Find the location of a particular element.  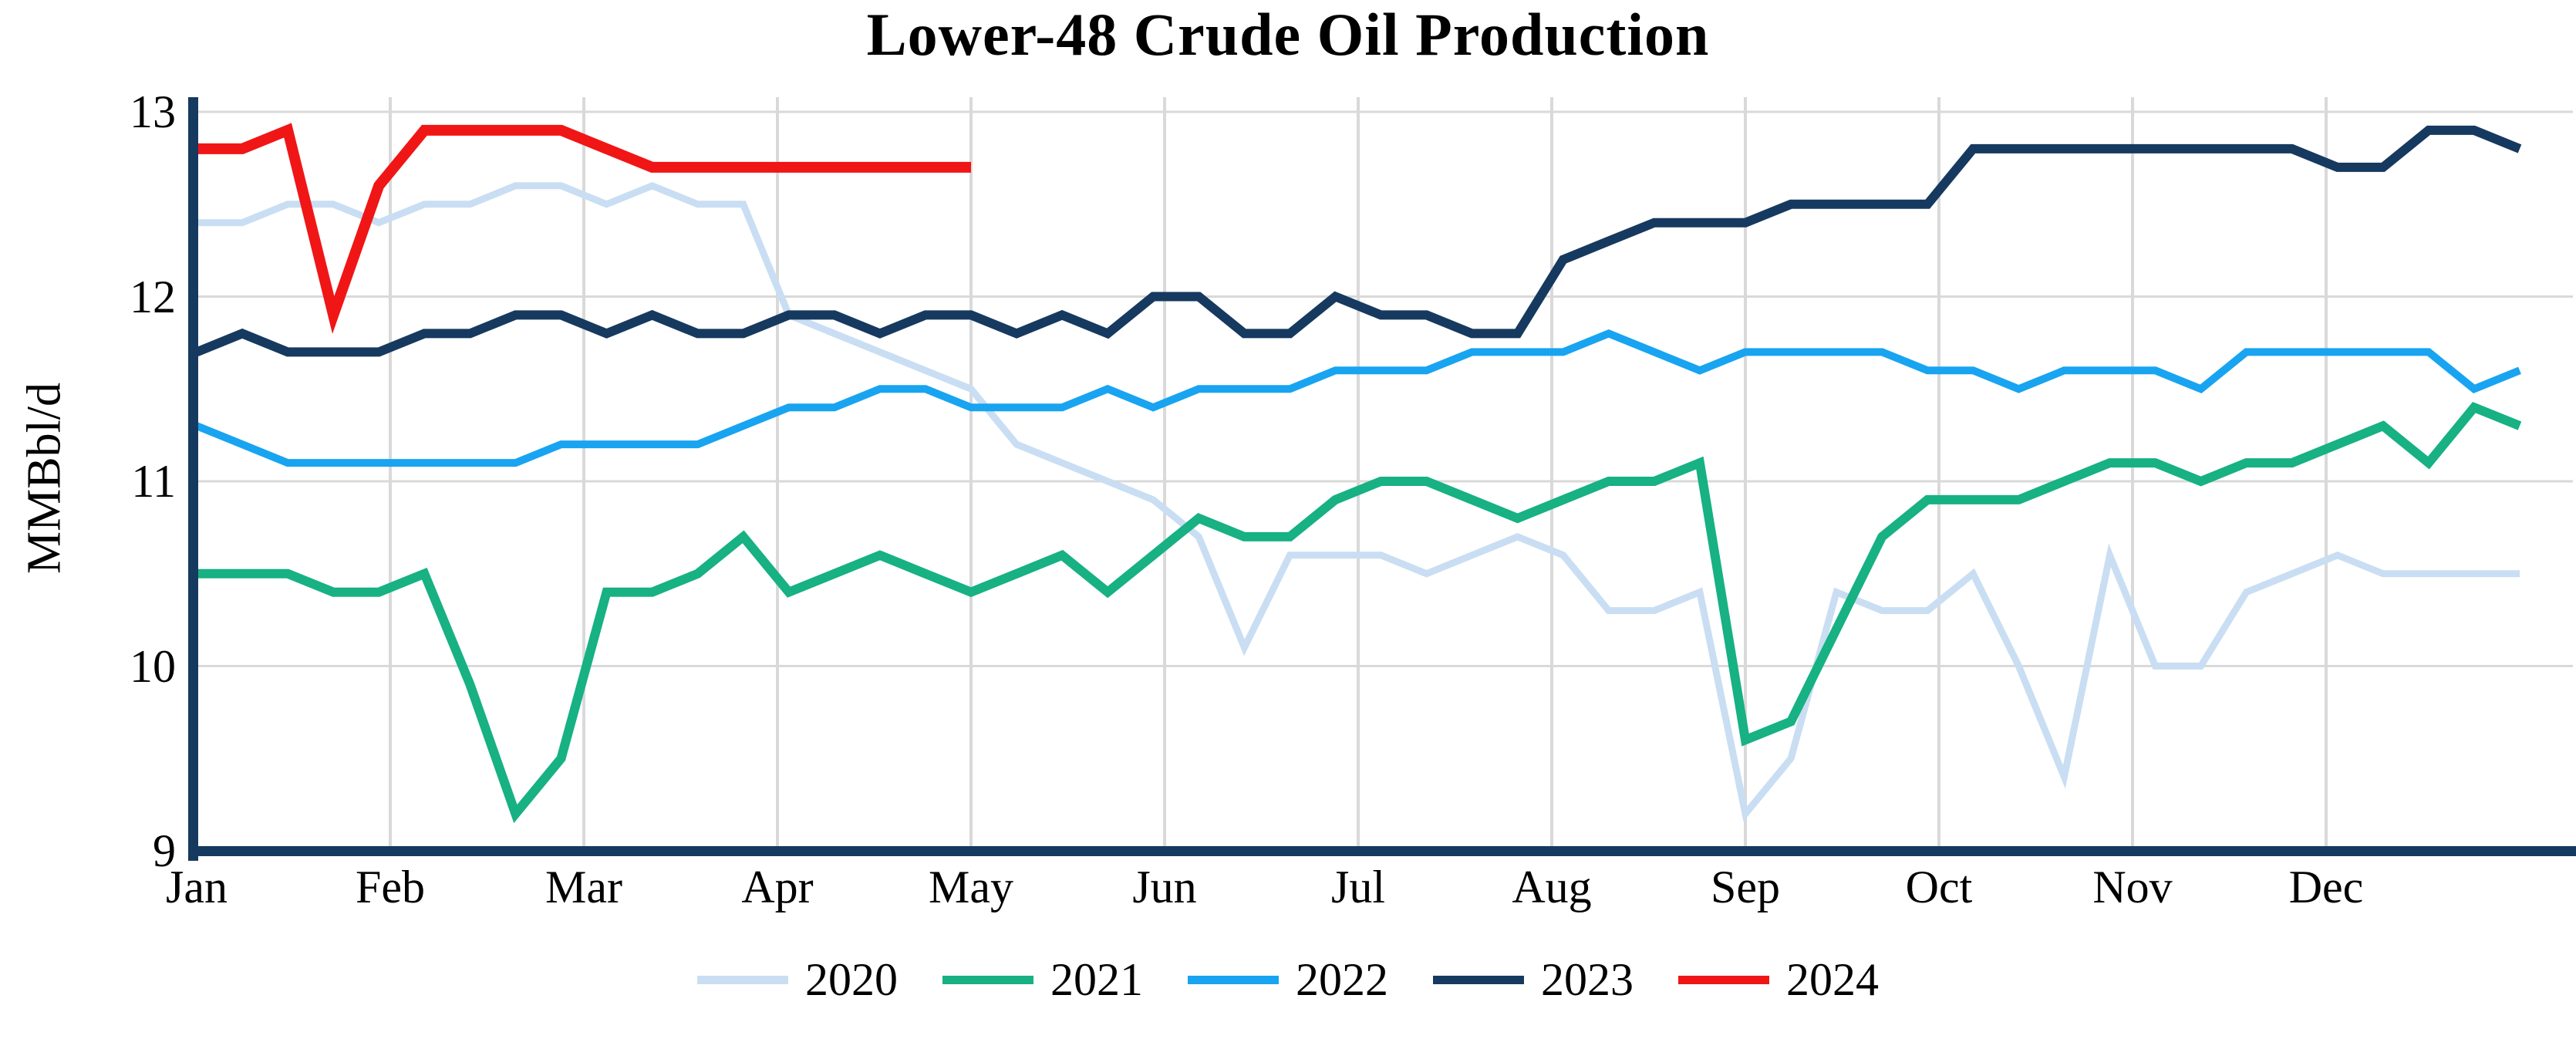

y-tick-label-12: 12 is located at coordinates (153, 296).